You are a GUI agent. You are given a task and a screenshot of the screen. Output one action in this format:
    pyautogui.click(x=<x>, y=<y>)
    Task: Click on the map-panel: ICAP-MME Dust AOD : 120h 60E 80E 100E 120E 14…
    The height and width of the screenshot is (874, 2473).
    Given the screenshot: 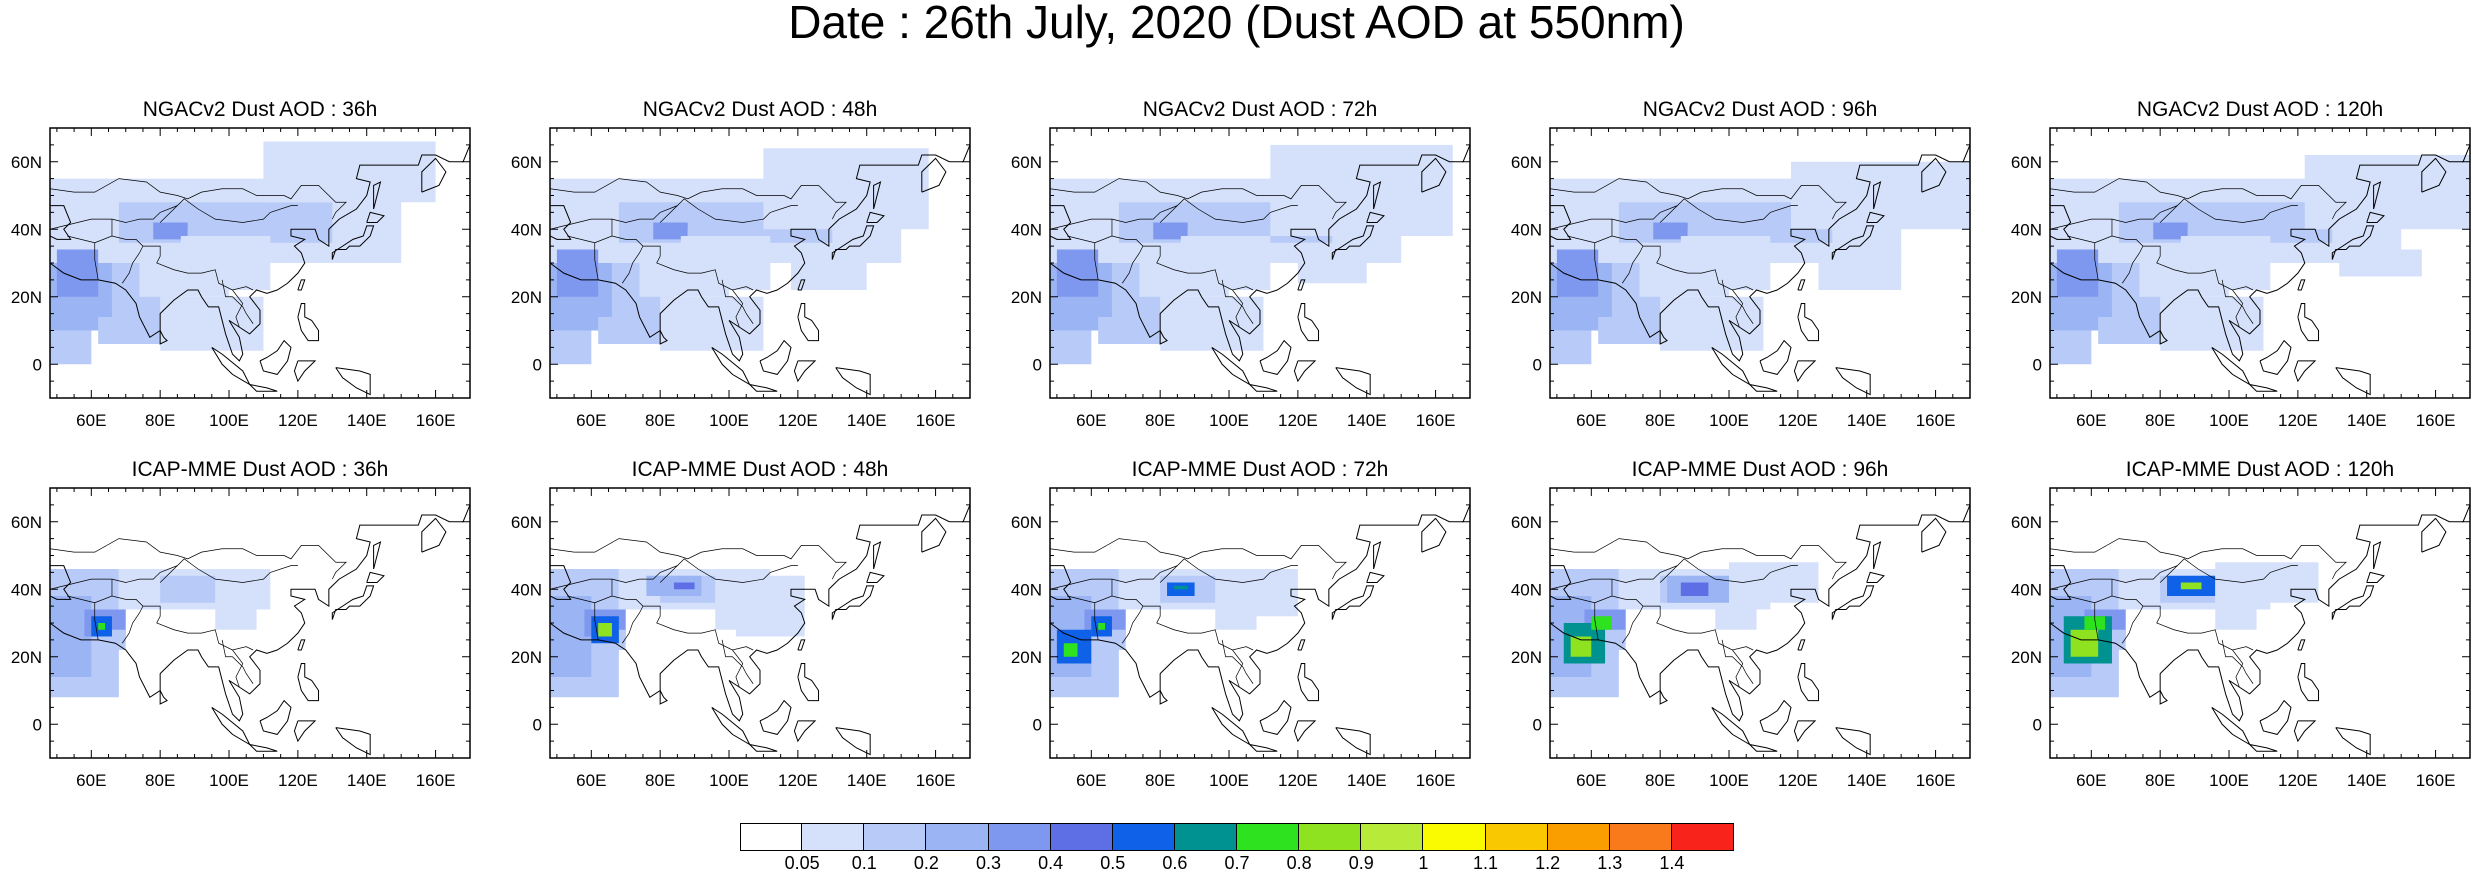 What is the action you would take?
    pyautogui.click(x=2241, y=624)
    